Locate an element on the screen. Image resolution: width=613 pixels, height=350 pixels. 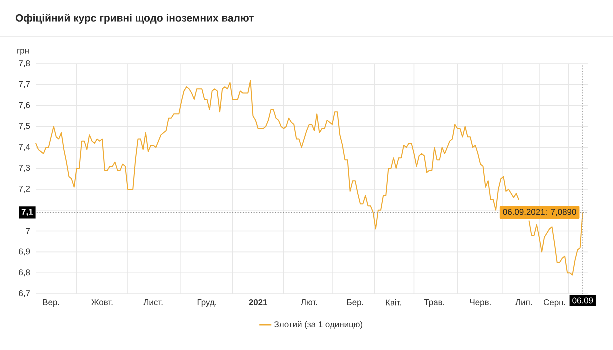
x-tick-label: 06.09 is located at coordinates (583, 301).